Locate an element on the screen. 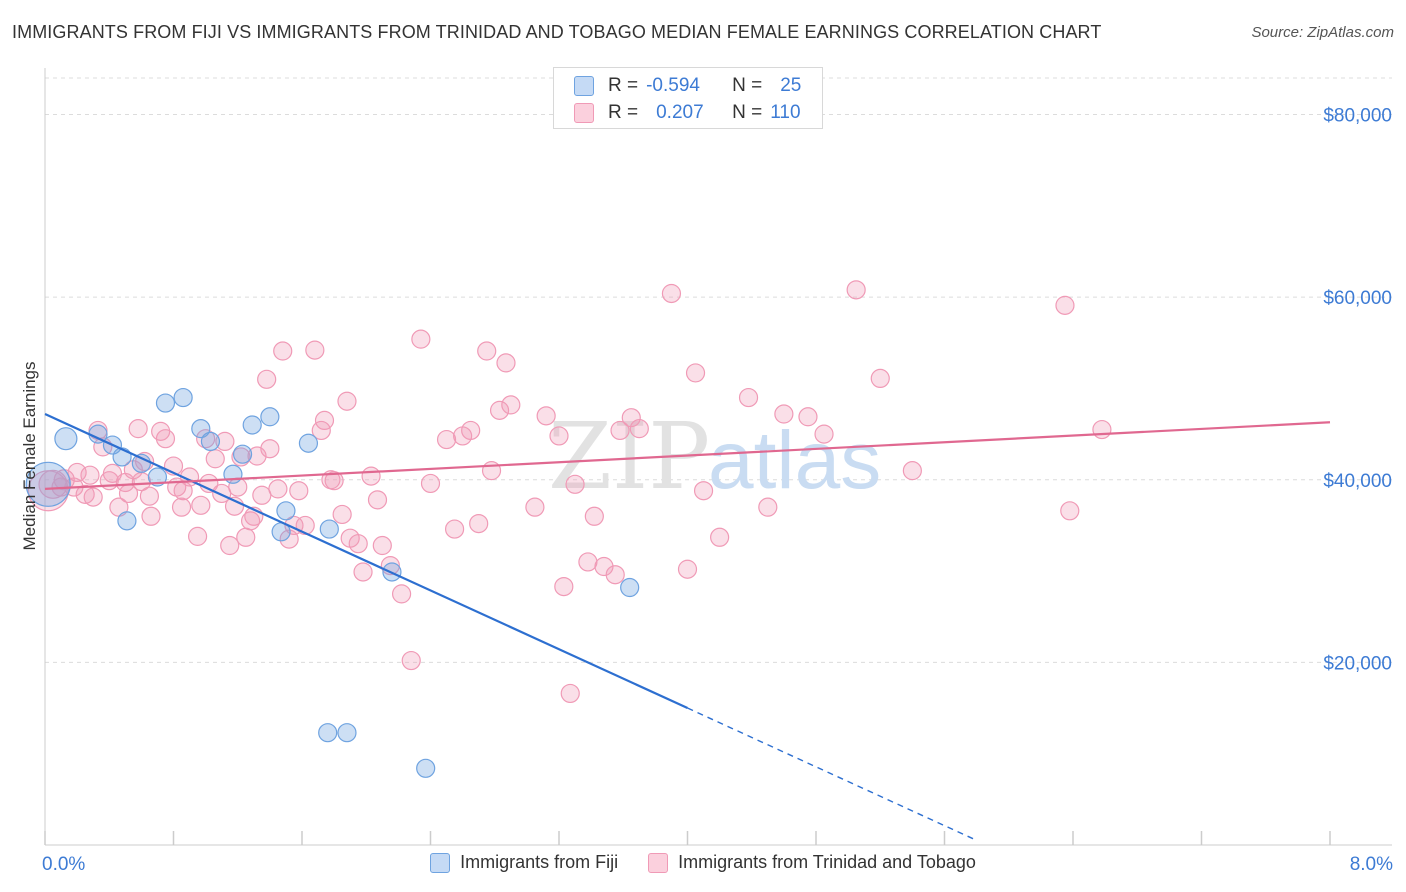 This screenshot has width=1406, height=892. stats-row-tt: R = 0.207 N = 110 is located at coordinates (687, 113).